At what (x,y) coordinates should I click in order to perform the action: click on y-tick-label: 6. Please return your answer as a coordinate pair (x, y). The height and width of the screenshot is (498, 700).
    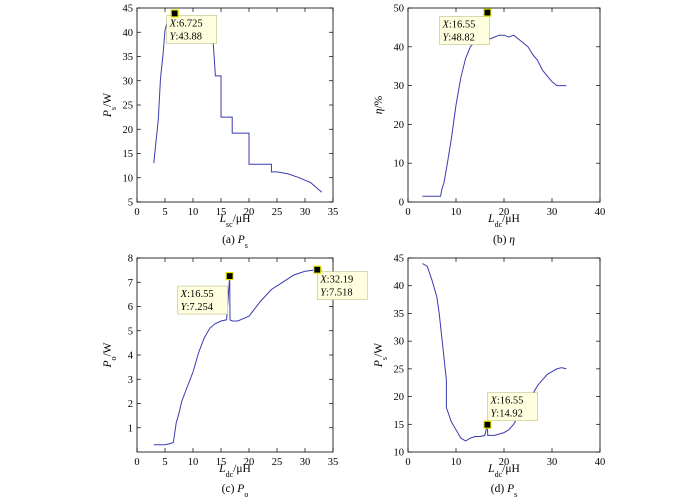
    Looking at the image, I should click on (130, 307).